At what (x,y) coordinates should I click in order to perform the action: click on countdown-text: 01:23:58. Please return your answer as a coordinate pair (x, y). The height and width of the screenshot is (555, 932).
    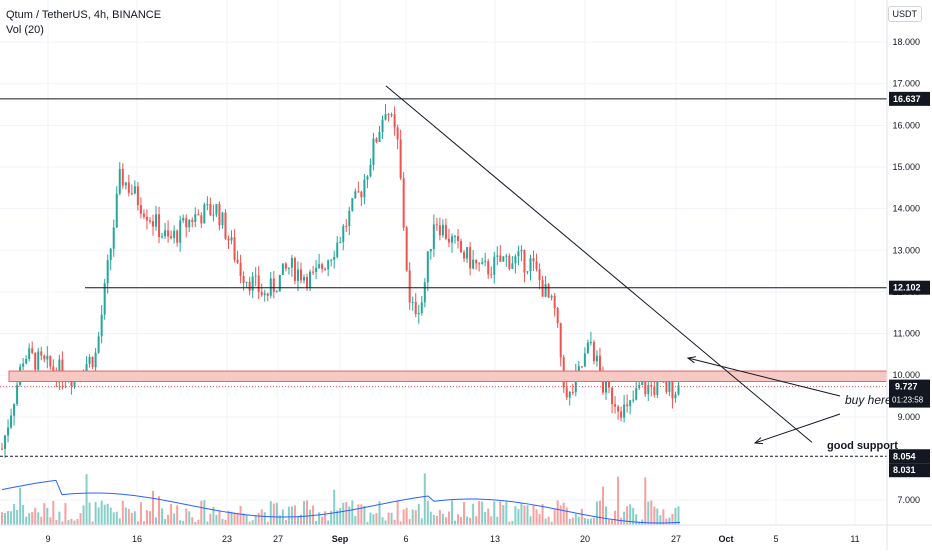
    Looking at the image, I should click on (908, 400).